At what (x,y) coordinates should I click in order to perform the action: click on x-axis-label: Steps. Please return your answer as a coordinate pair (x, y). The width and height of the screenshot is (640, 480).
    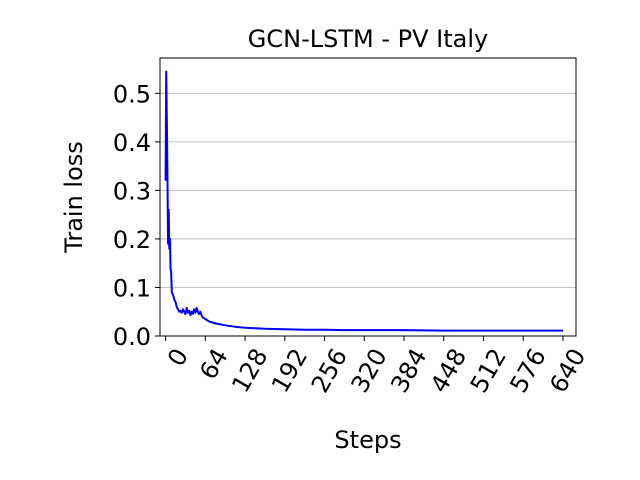
    Looking at the image, I should click on (367, 440).